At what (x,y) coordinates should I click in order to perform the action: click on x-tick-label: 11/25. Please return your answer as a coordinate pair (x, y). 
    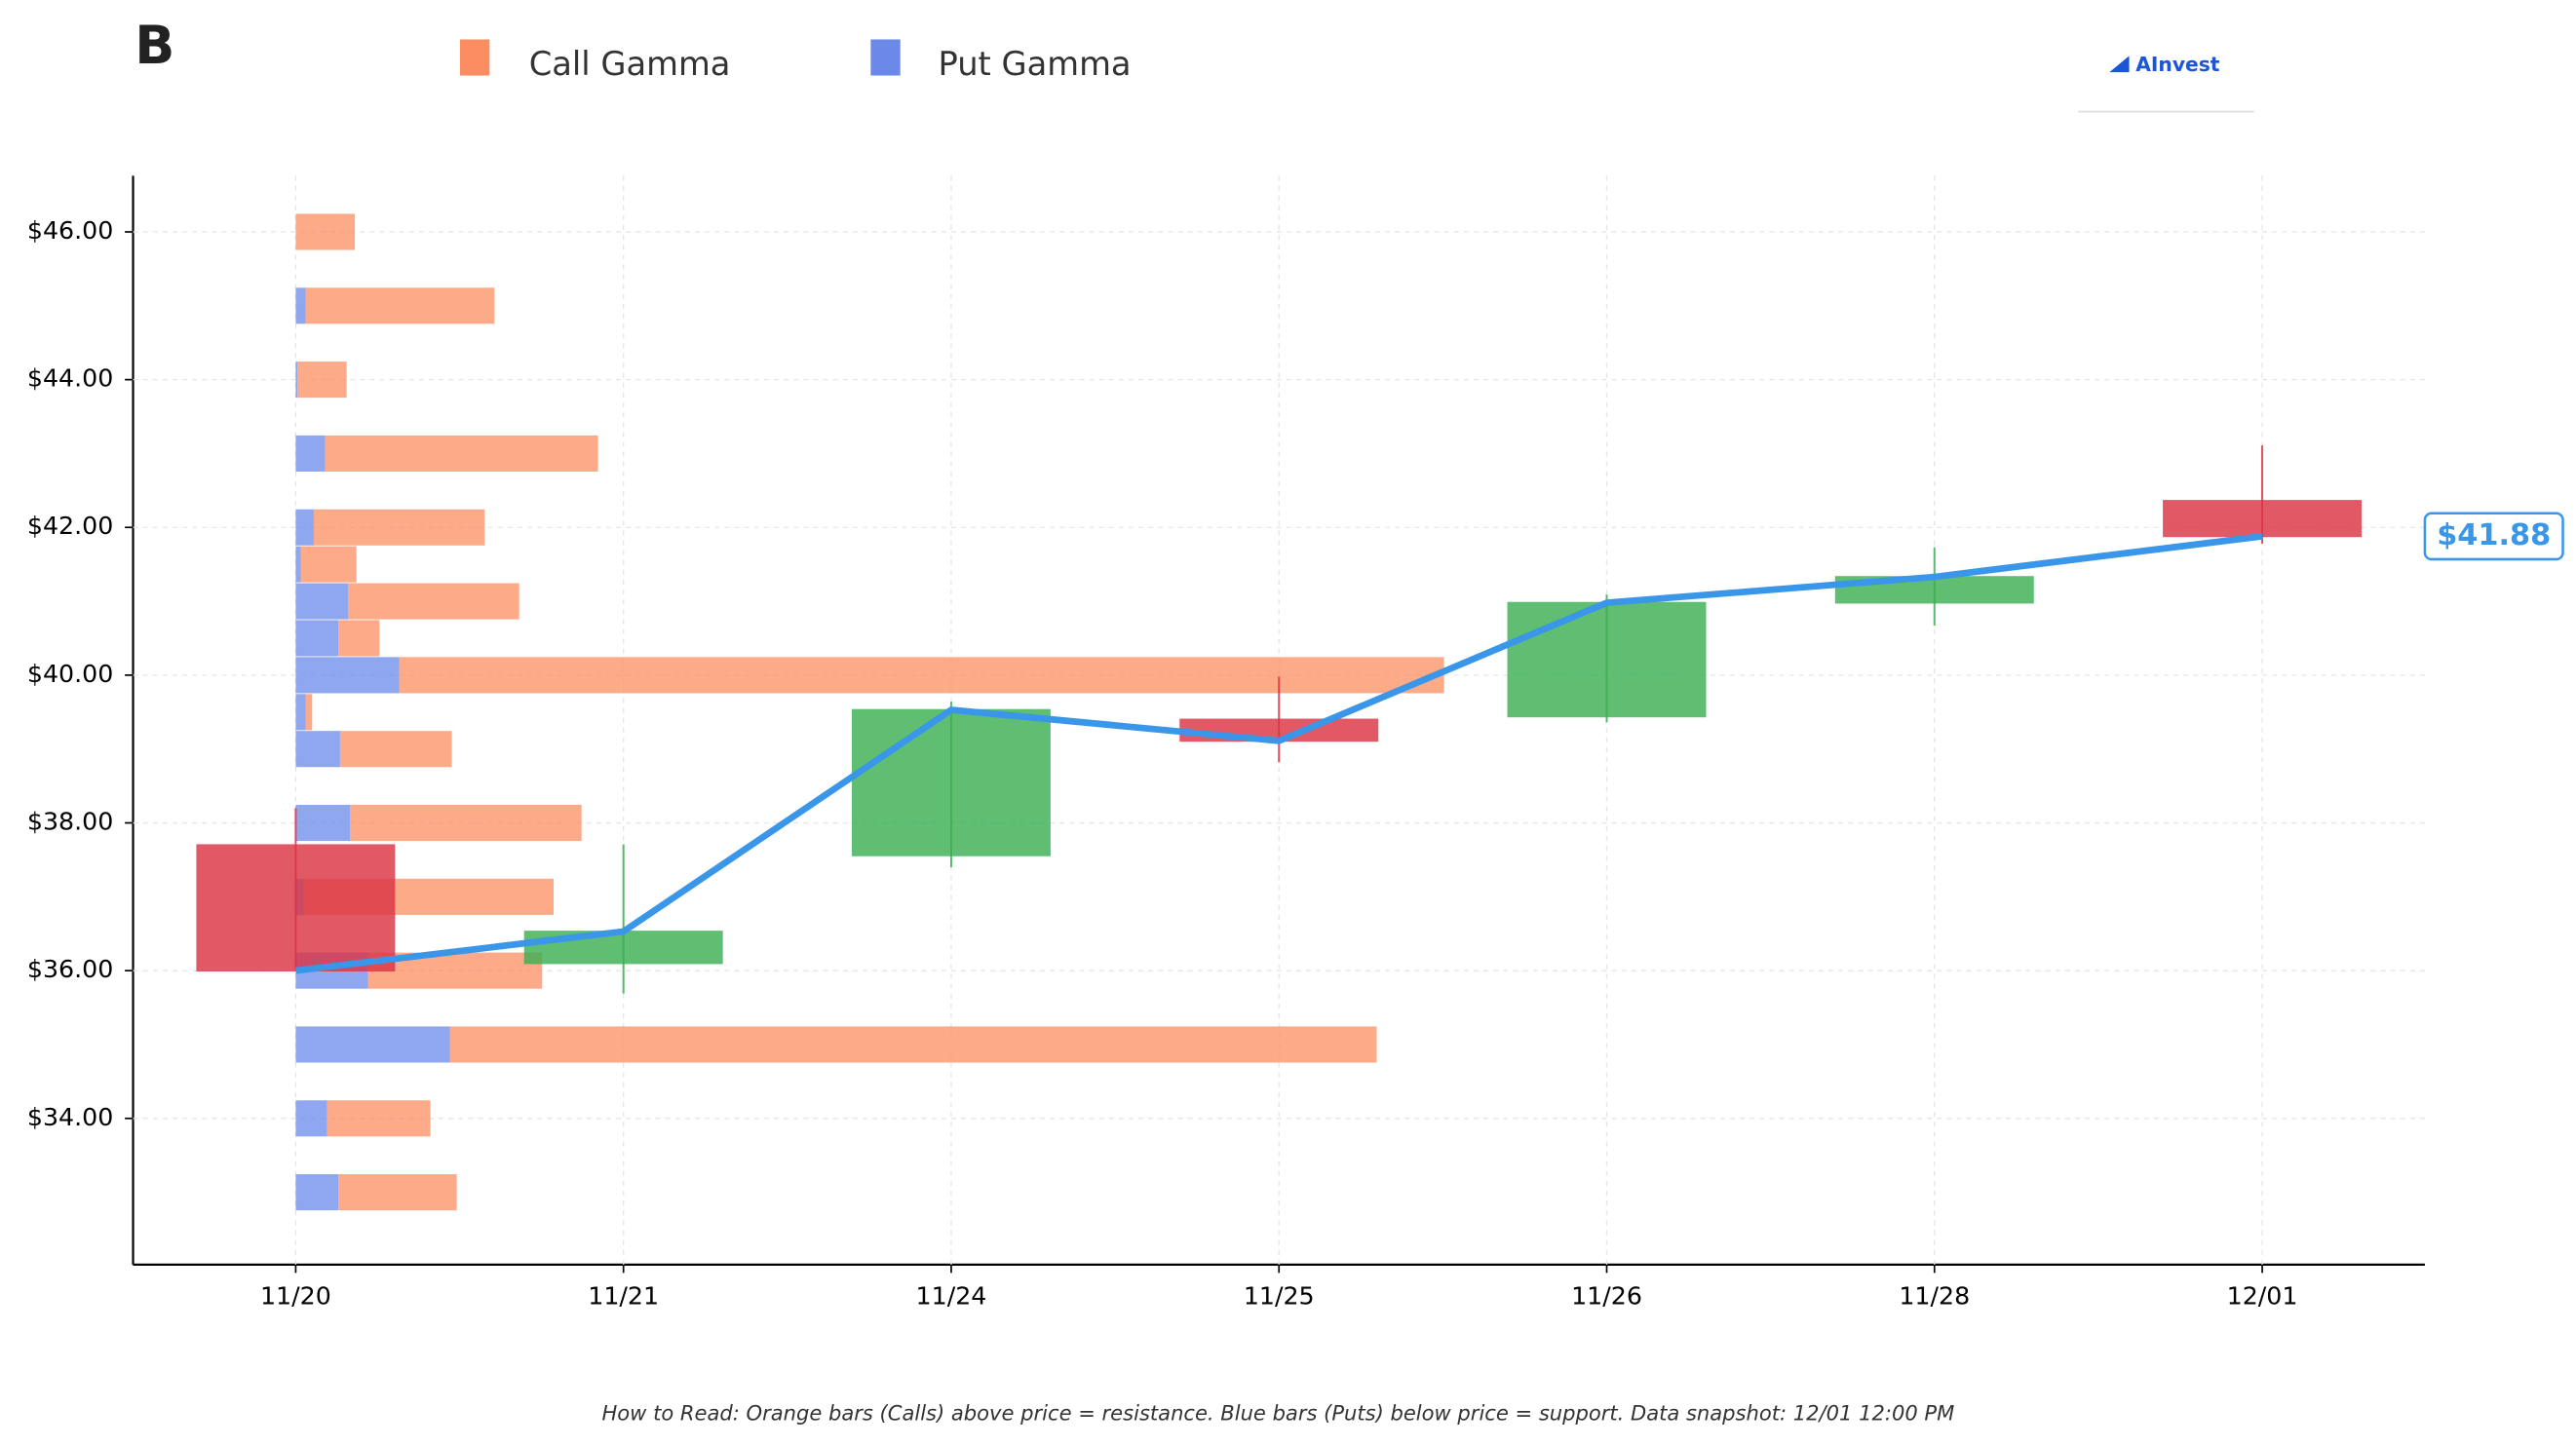
    Looking at the image, I should click on (1279, 1296).